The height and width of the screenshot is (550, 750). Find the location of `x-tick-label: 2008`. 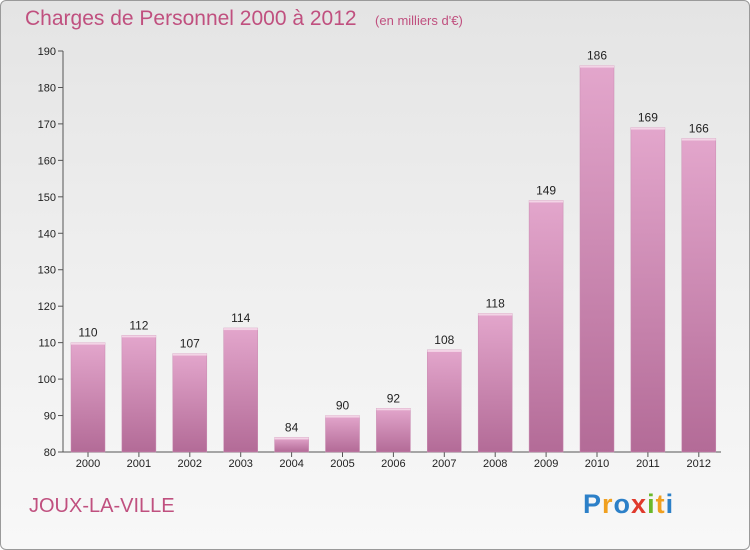

x-tick-label: 2008 is located at coordinates (495, 464).